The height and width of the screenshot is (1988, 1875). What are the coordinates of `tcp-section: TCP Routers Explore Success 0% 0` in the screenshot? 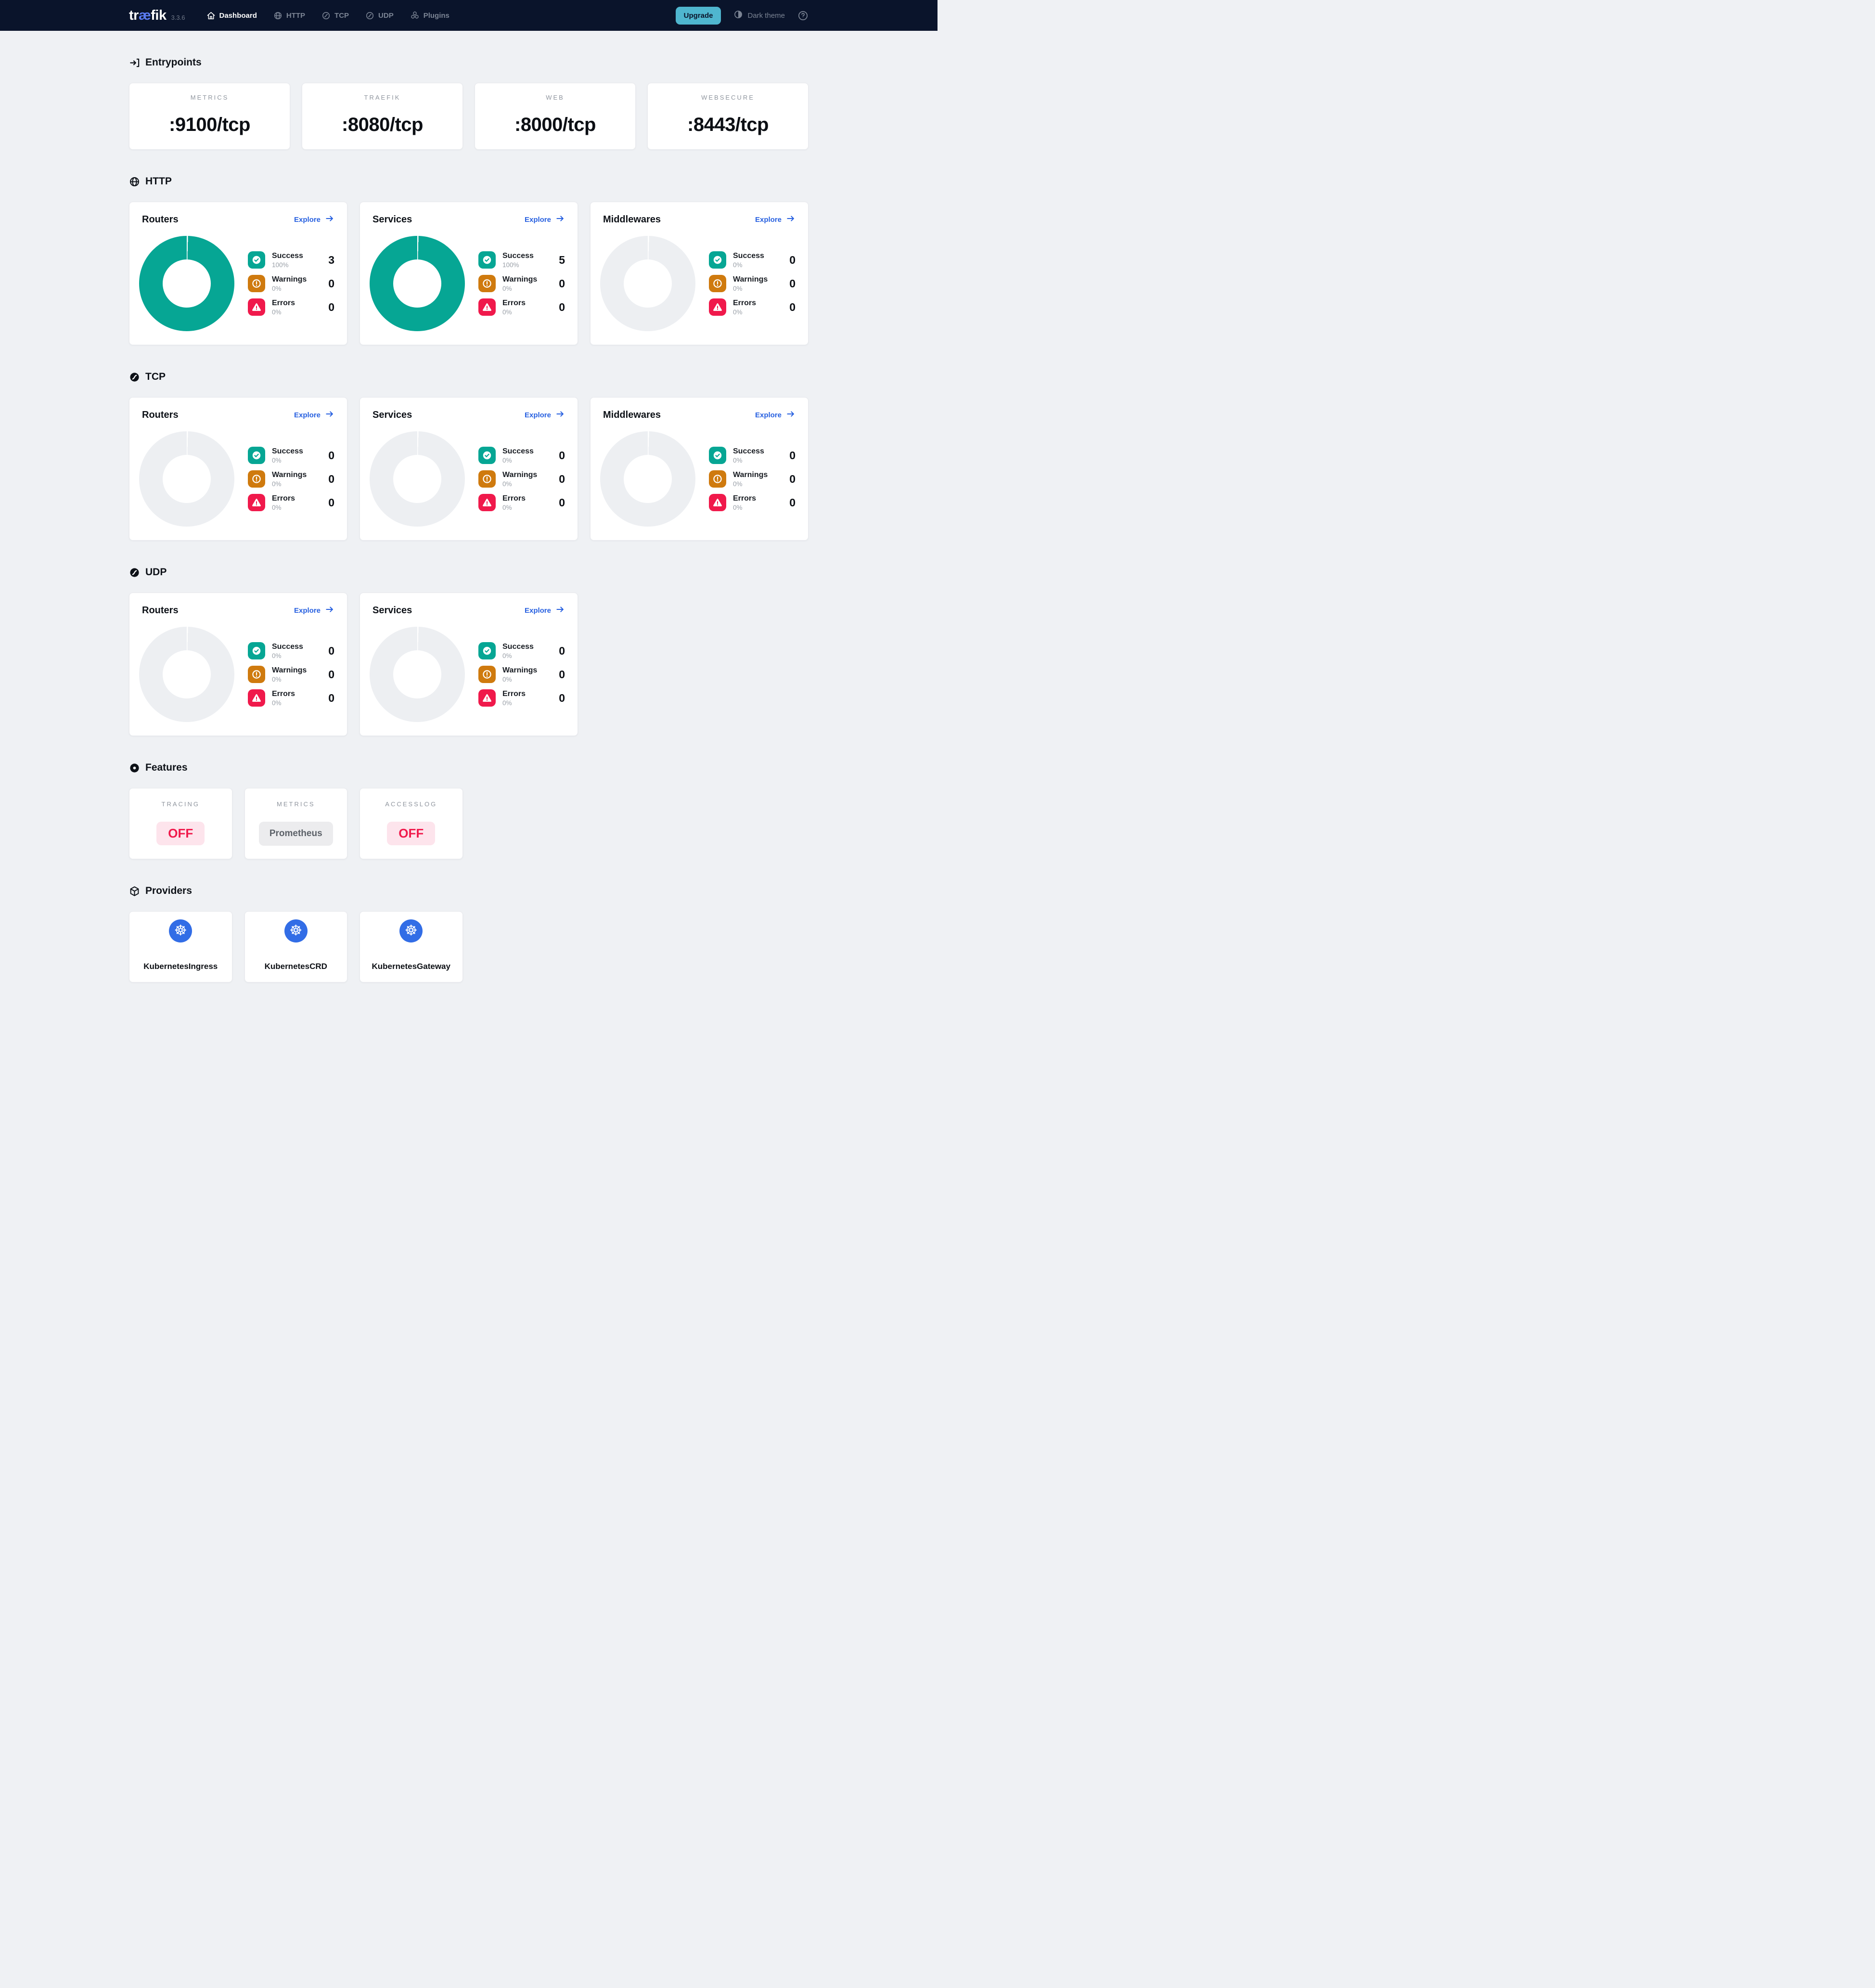 It's located at (469, 456).